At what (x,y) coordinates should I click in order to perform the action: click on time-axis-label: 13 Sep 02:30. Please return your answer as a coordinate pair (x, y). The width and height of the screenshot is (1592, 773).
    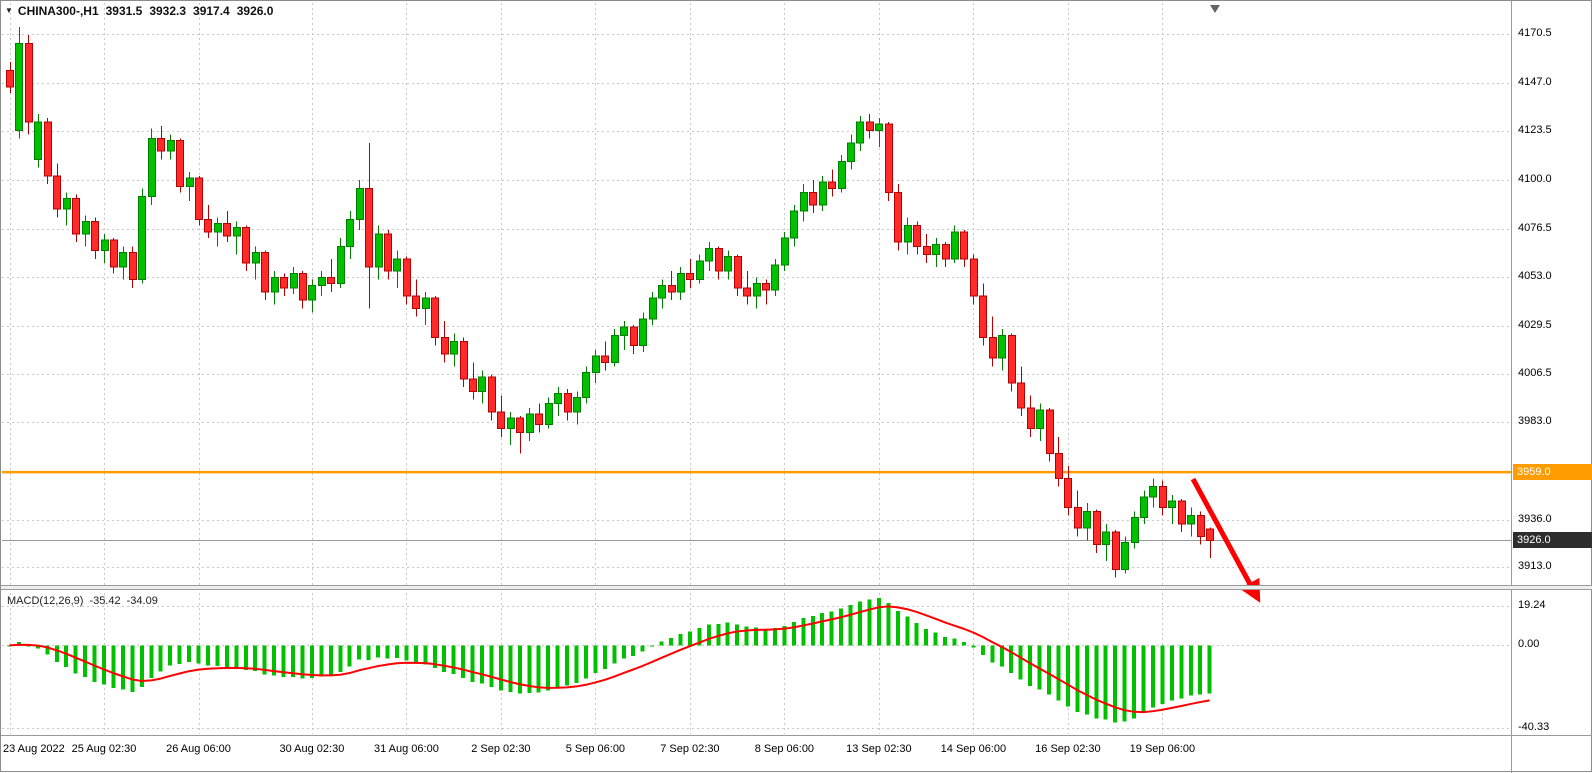
    Looking at the image, I should click on (879, 749).